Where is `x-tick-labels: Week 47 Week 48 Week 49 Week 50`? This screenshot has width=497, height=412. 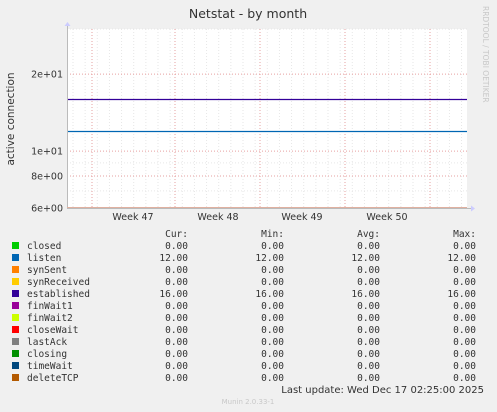 x-tick-labels: Week 47 Week 48 Week 49 Week 50 is located at coordinates (259, 217).